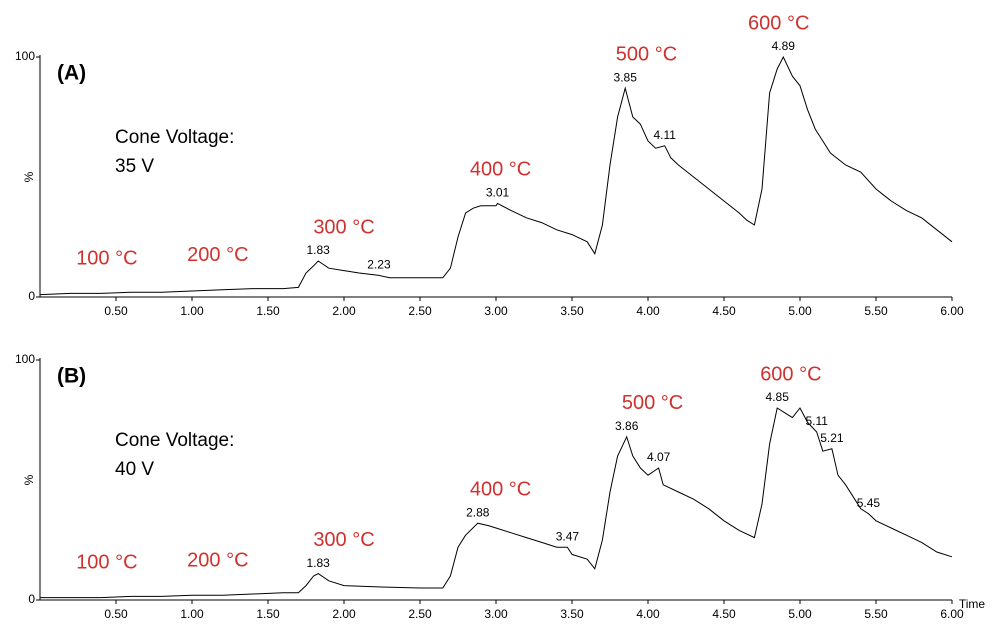 The image size is (992, 626). Describe the element at coordinates (659, 457) in the screenshot. I see `peak-label: 4.07` at that location.